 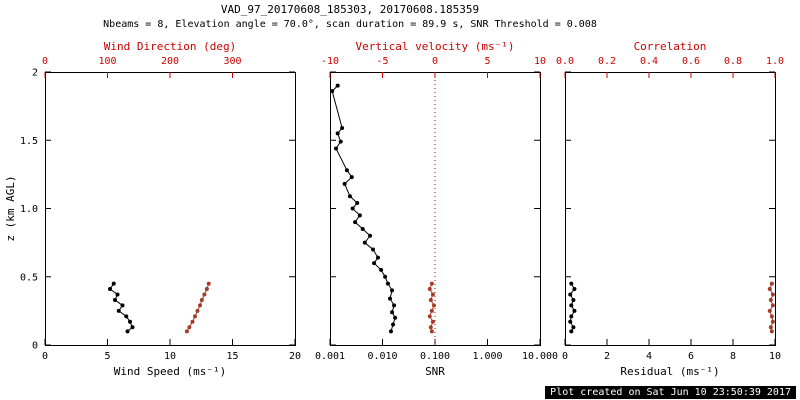 What do you see at coordinates (487, 356) in the screenshot?
I see `tick-label: 1.000` at bounding box center [487, 356].